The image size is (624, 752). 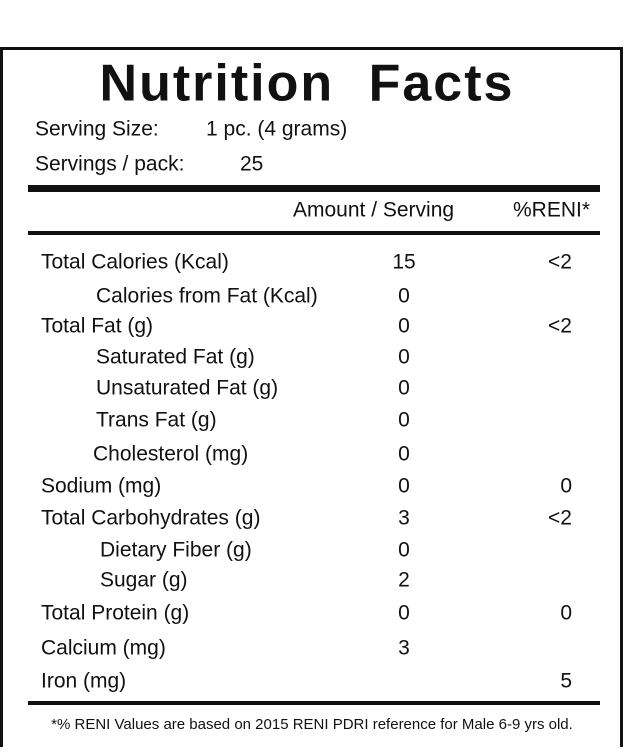 What do you see at coordinates (97, 326) in the screenshot?
I see `nutrient-name: Total Fat (g)` at bounding box center [97, 326].